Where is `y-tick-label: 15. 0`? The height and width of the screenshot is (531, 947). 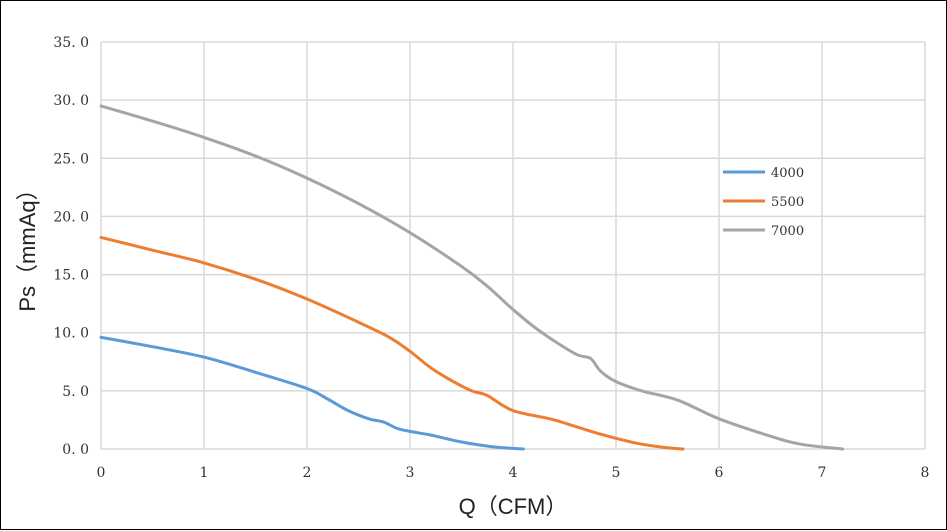 y-tick-label: 15. 0 is located at coordinates (71, 276).